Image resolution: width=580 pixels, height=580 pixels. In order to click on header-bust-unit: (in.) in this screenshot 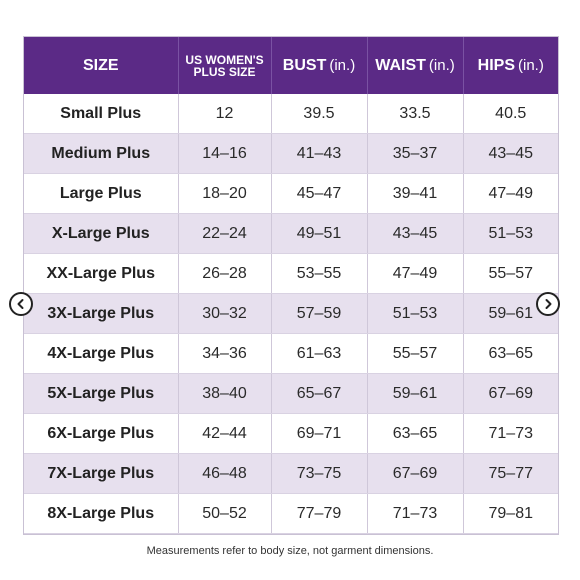, I will do `click(342, 65)`.